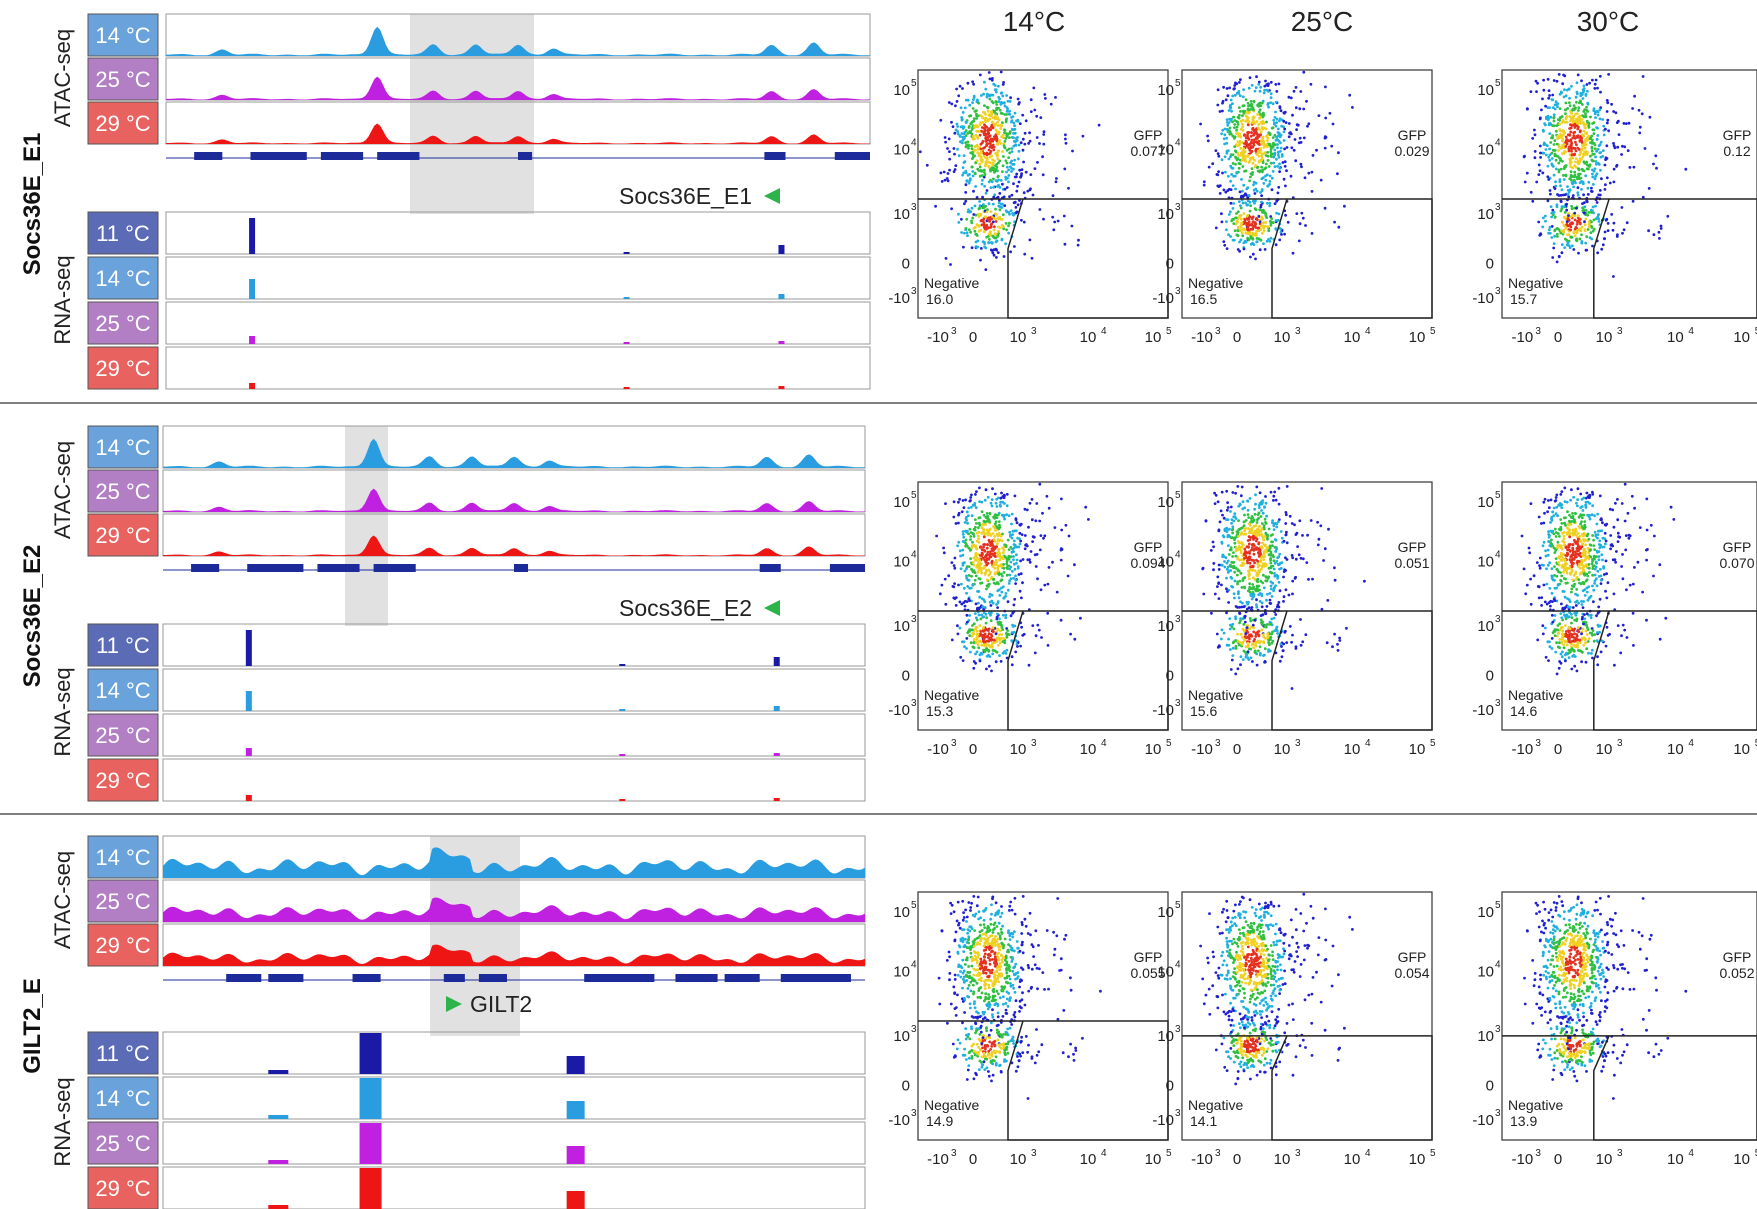 The height and width of the screenshot is (1209, 1757). What do you see at coordinates (1169, 743) in the screenshot?
I see `x-tick-exponent: 5` at bounding box center [1169, 743].